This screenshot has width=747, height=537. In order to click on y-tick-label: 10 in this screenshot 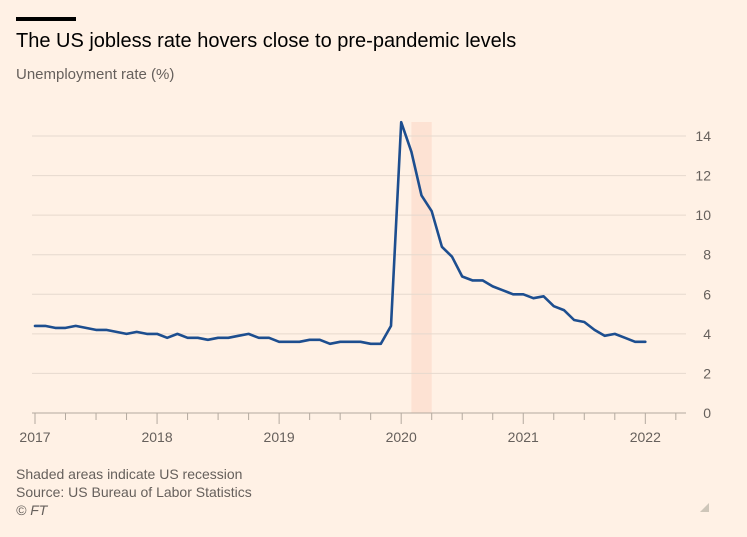, I will do `click(703, 215)`.